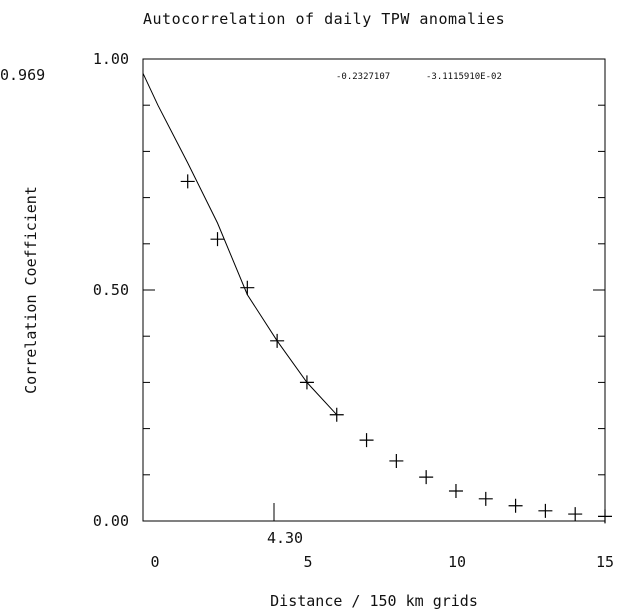  What do you see at coordinates (22, 75) in the screenshot?
I see `intercept-label: 0.969` at bounding box center [22, 75].